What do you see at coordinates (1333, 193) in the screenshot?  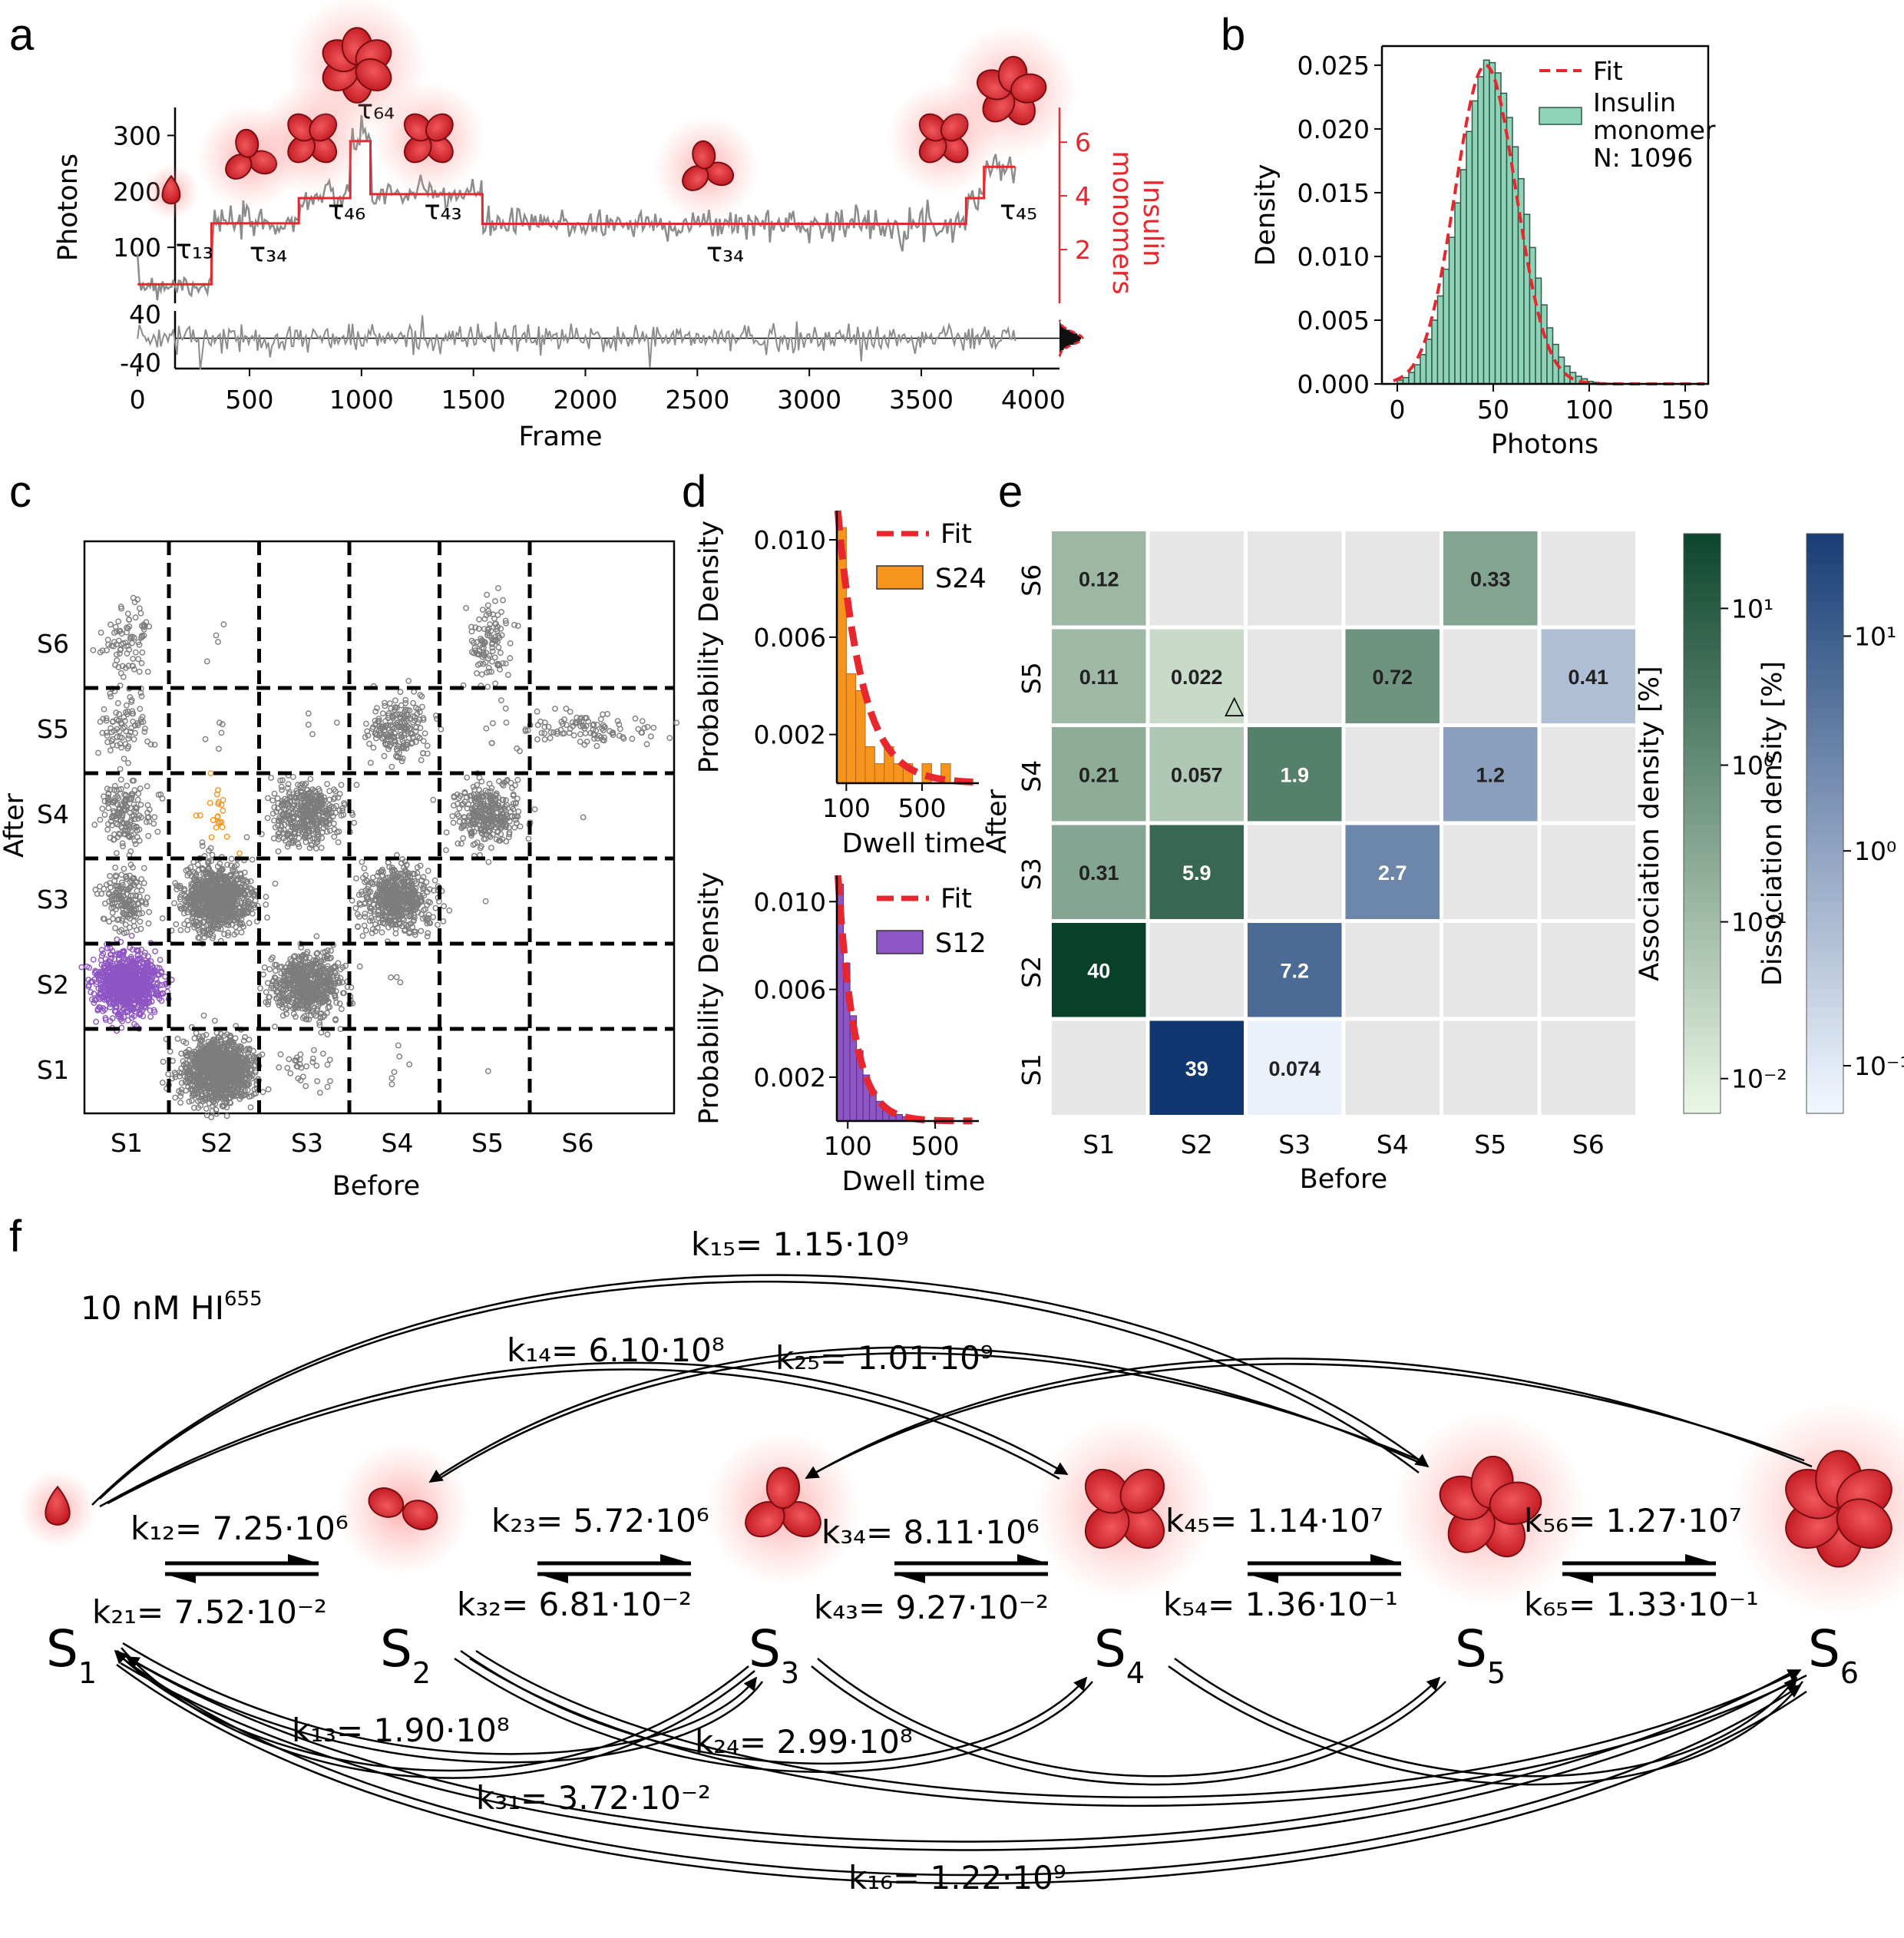 I see `y-tick-label: 0.015` at bounding box center [1333, 193].